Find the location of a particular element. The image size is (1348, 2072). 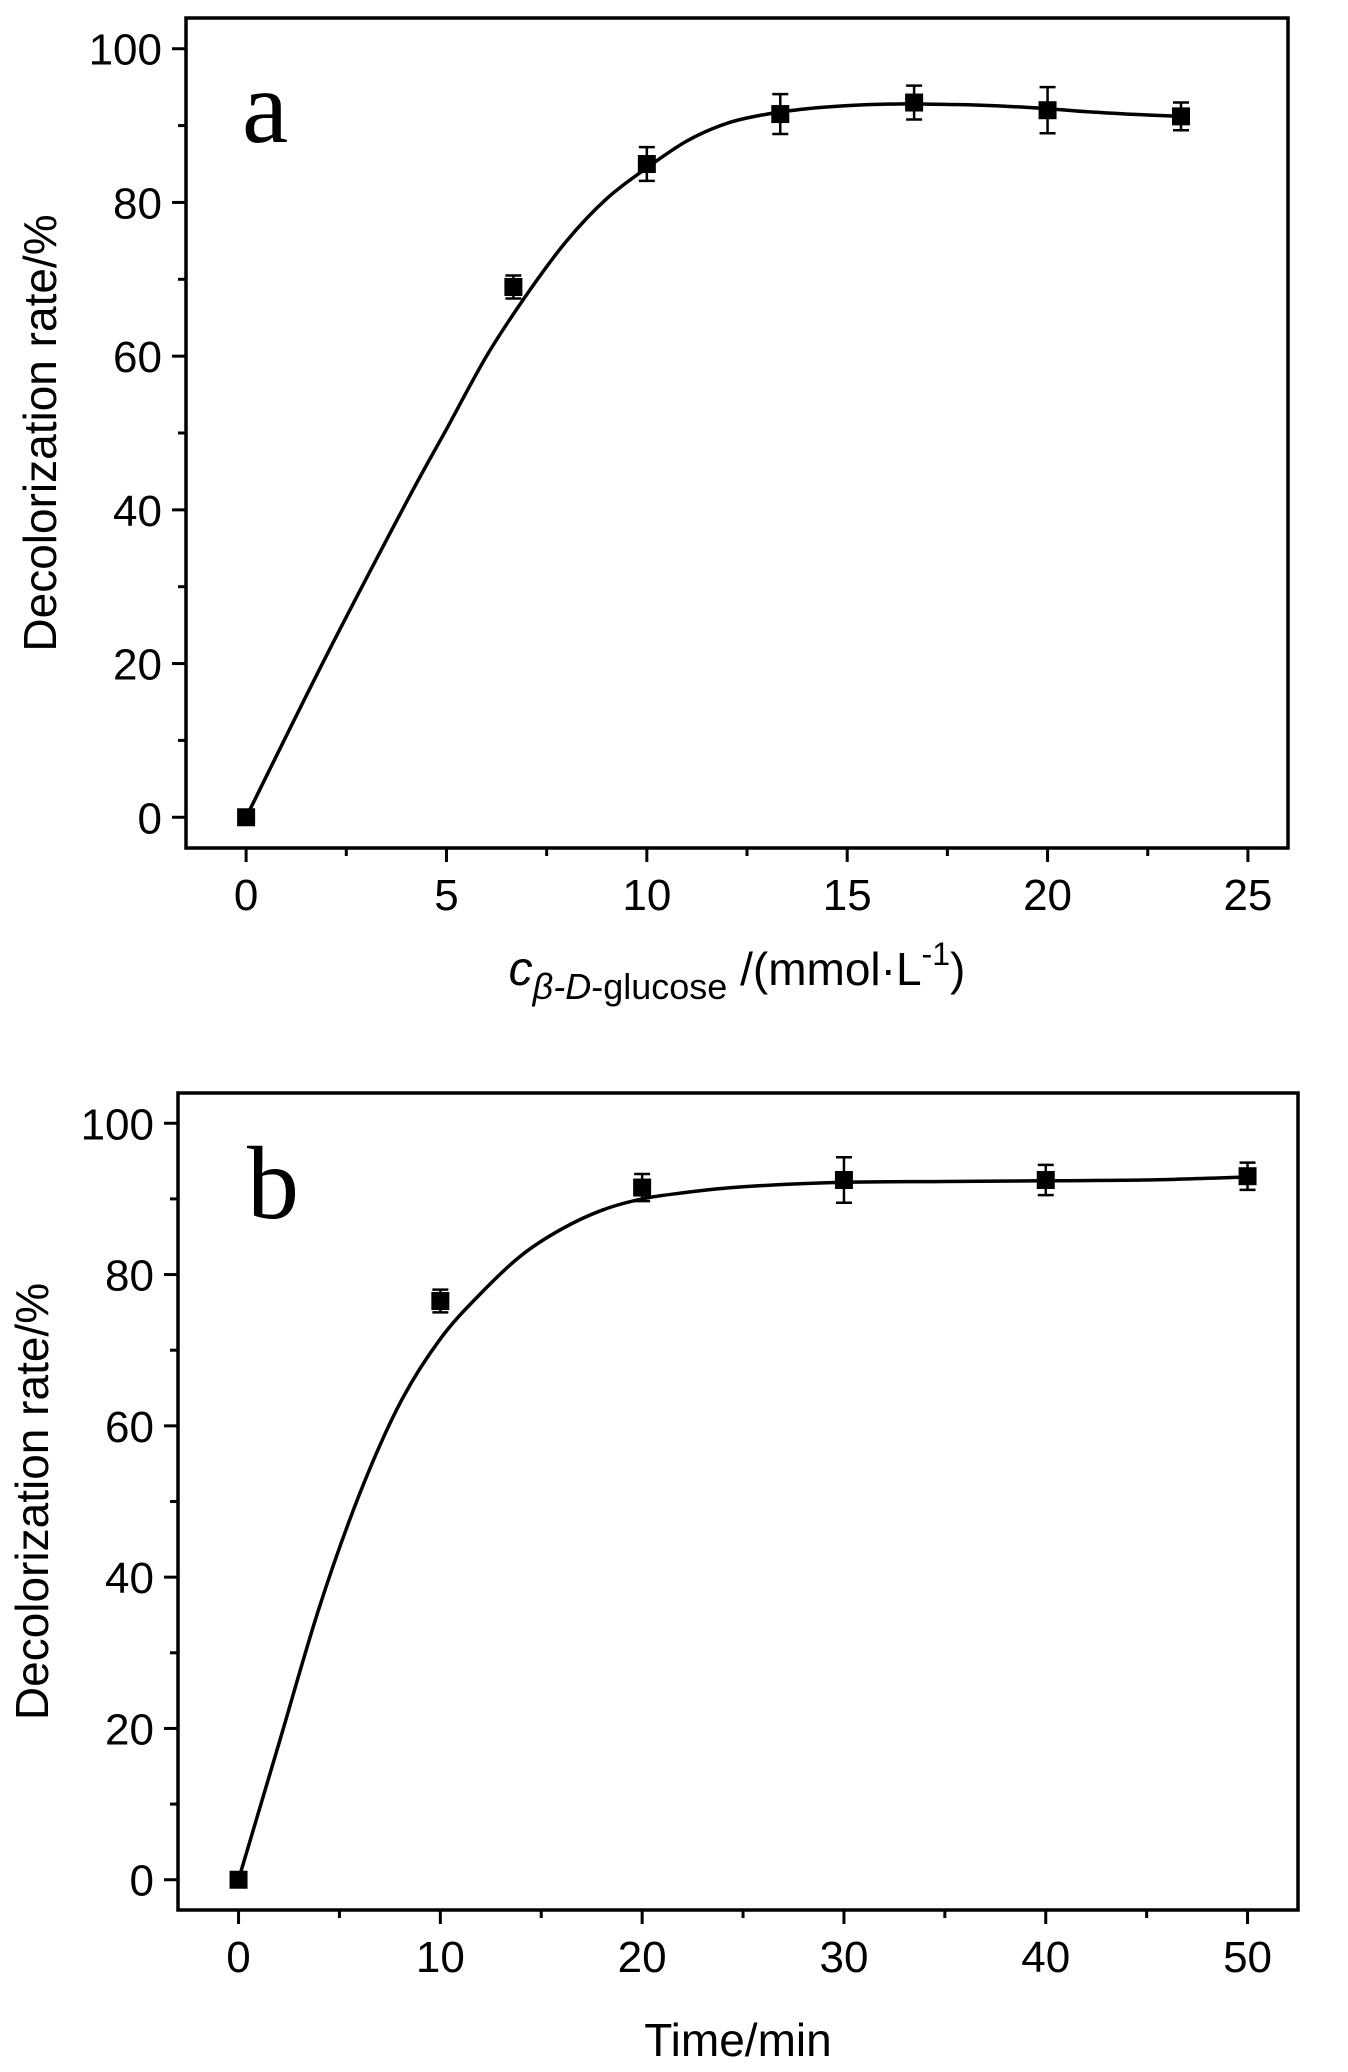

panel-label: a is located at coordinates (265, 107).